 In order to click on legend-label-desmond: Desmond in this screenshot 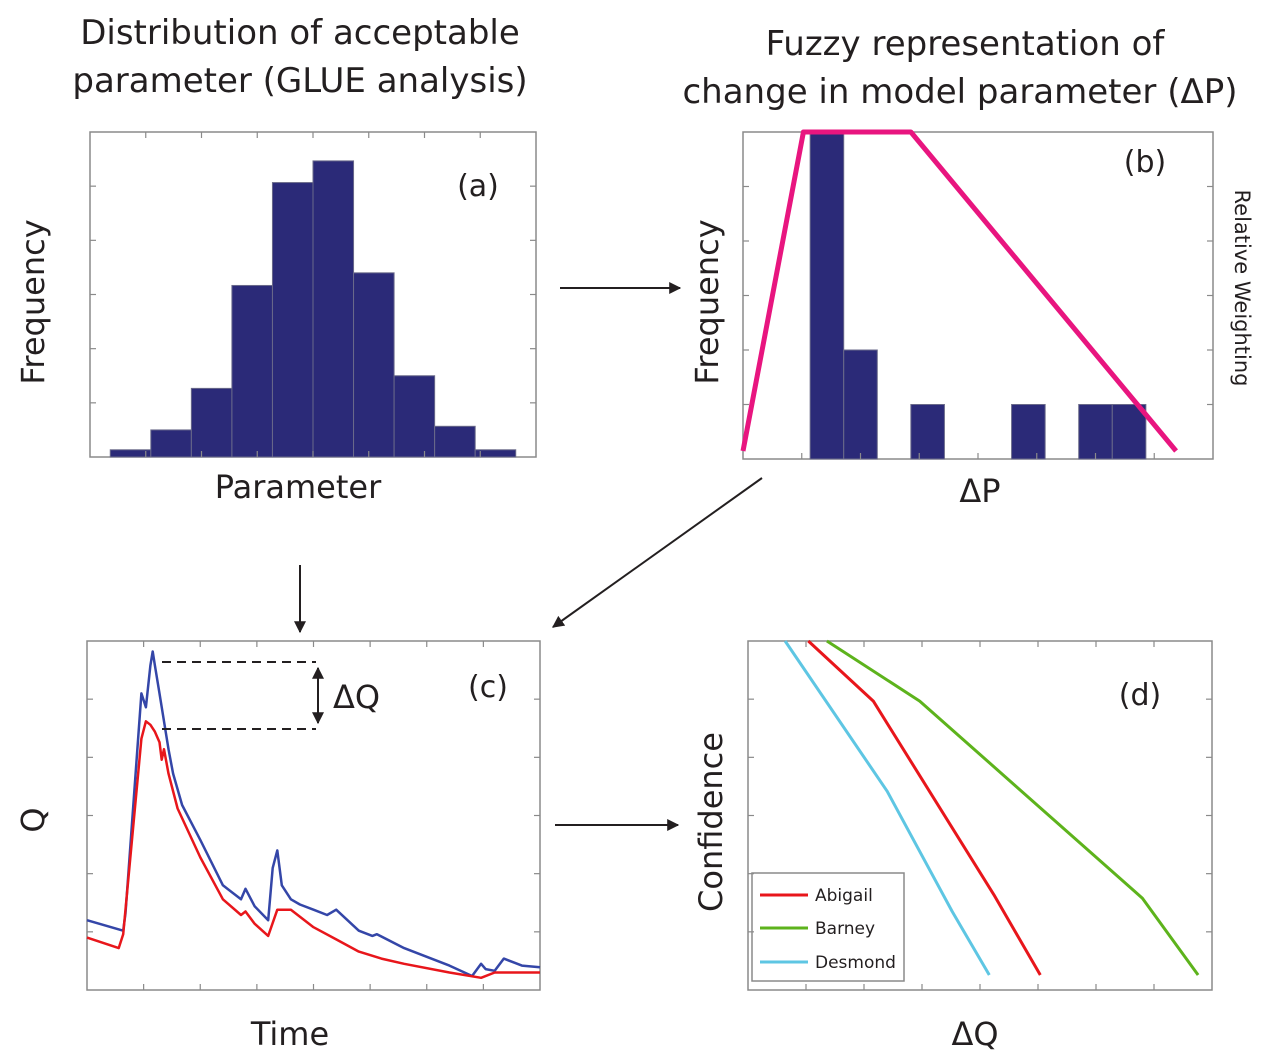, I will do `click(855, 963)`.